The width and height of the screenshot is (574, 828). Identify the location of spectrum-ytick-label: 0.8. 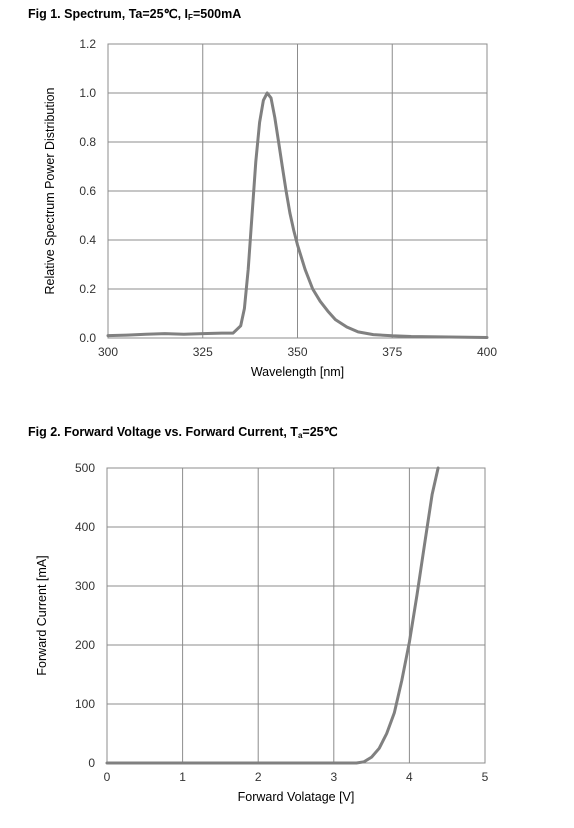
(87, 142).